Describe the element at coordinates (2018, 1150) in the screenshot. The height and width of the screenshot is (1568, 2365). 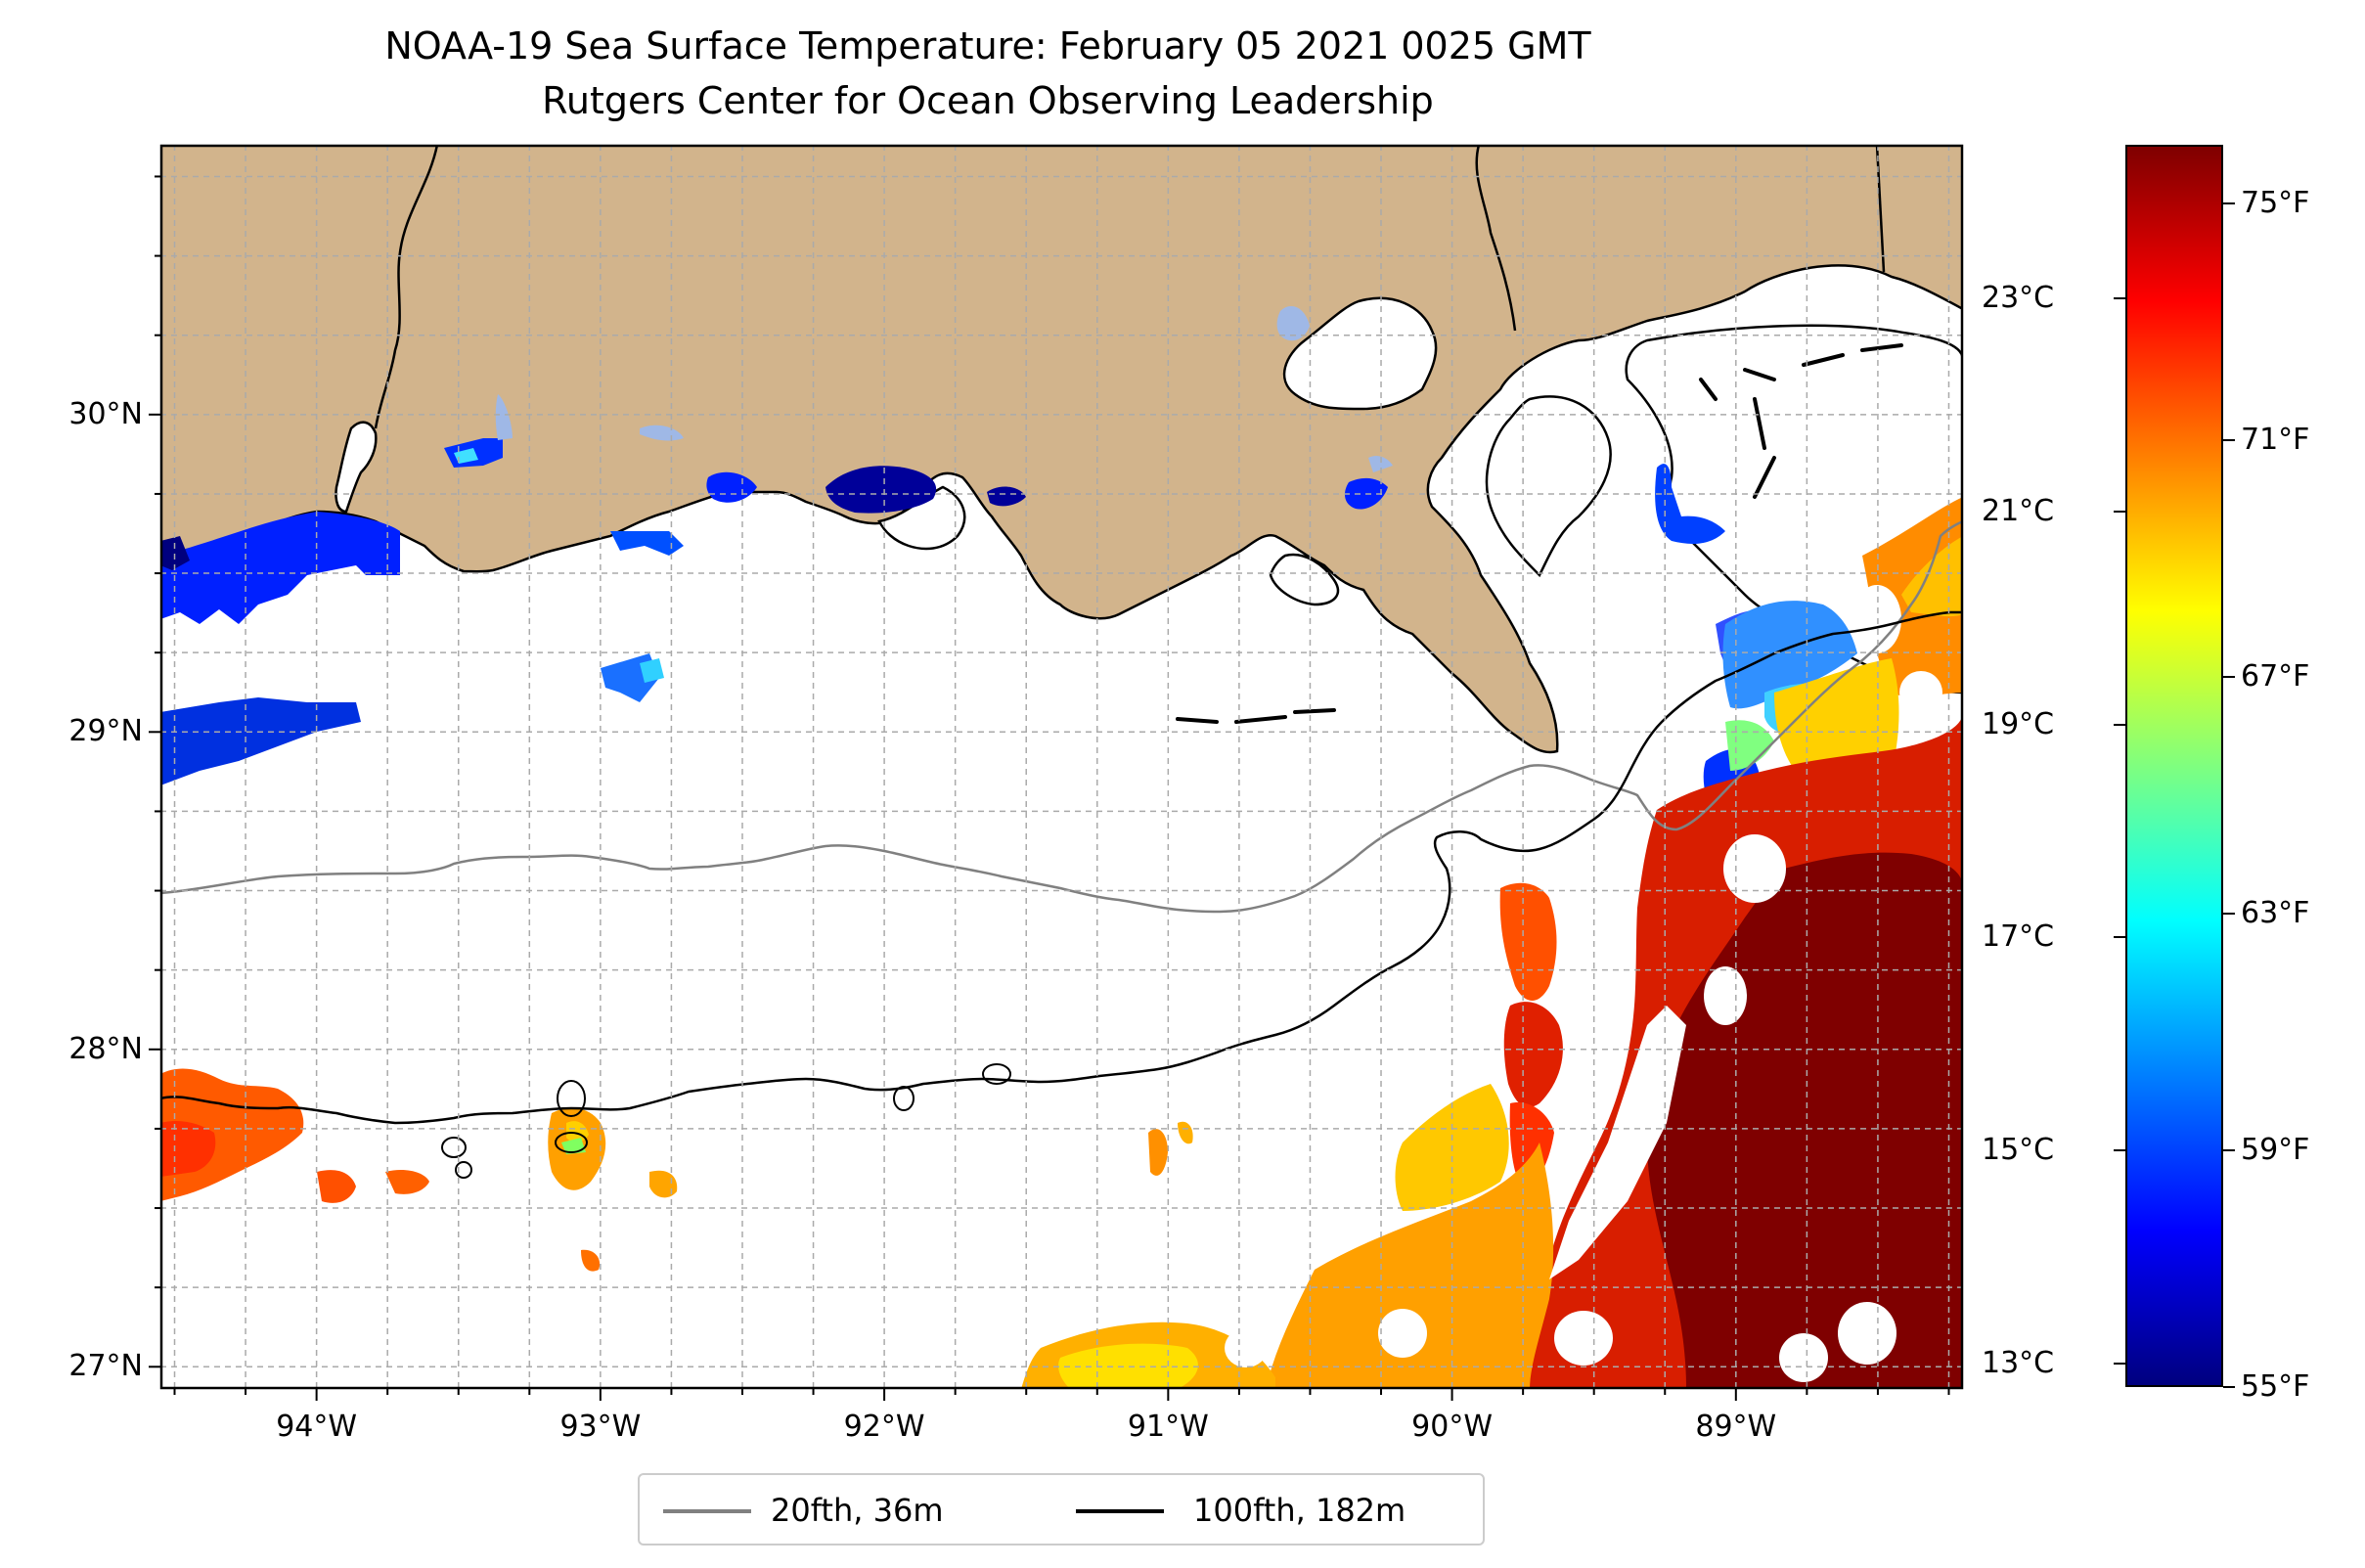
I see `colorbar-c-label: 15°C` at that location.